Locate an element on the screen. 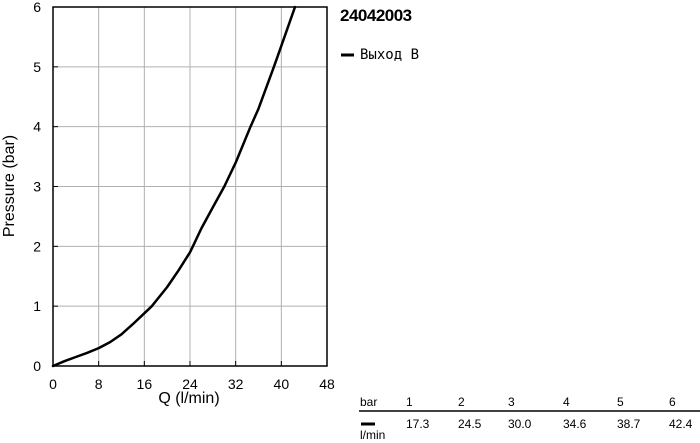 Image resolution: width=700 pixels, height=443 pixels. y-tick-label: 0 is located at coordinates (37, 366).